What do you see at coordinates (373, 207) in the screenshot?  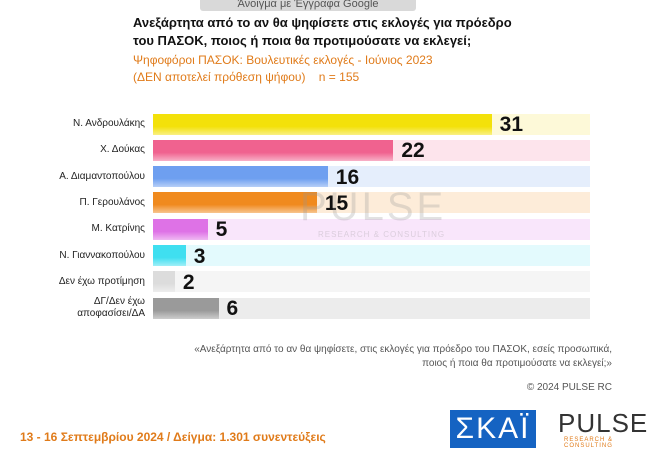 I see `watermark: PULSE` at bounding box center [373, 207].